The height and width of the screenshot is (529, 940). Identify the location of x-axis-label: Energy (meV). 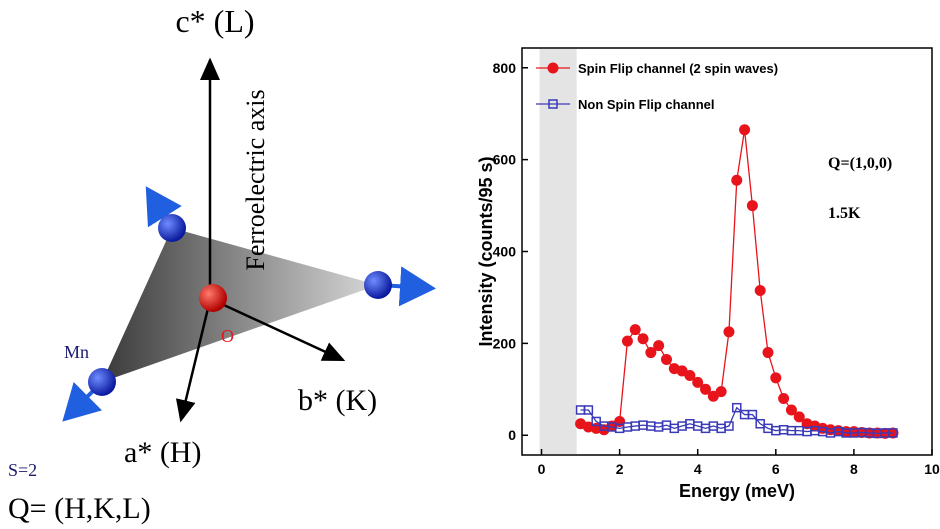
(737, 491).